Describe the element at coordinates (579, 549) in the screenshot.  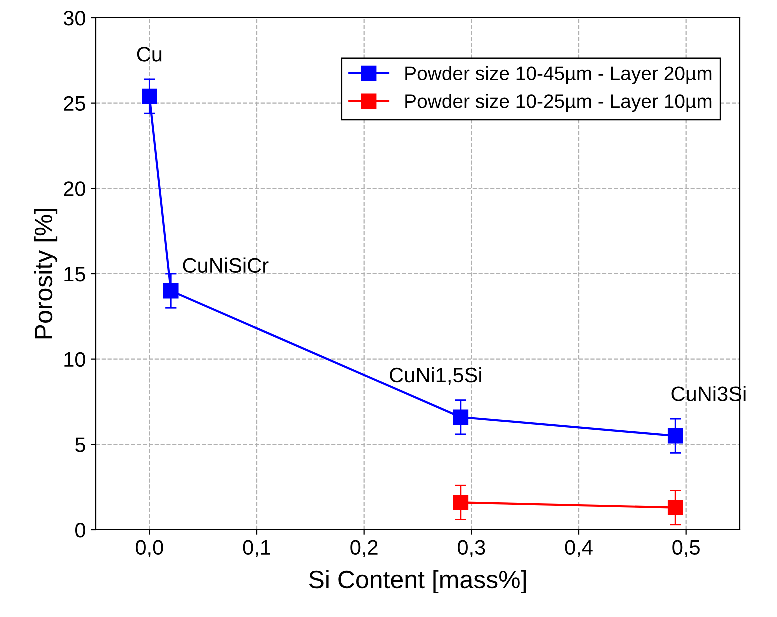
I see `x-tick-label: 0,4` at that location.